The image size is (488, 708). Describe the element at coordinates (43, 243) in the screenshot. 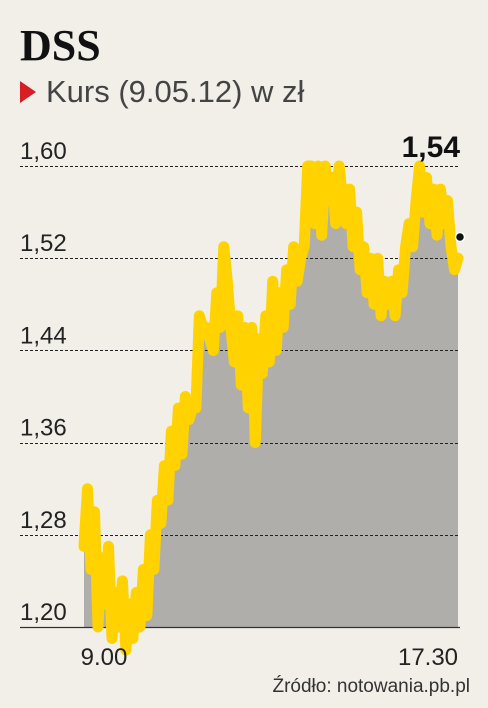

I see `y-tick-label: 1,52` at that location.